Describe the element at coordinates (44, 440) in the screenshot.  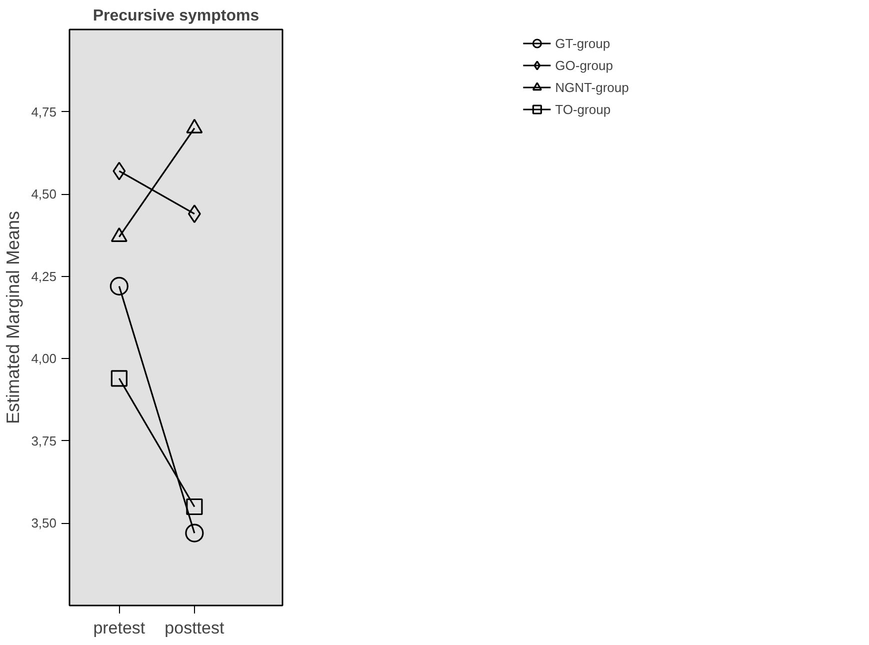
I see `y-tick-label: 3,75` at that location.